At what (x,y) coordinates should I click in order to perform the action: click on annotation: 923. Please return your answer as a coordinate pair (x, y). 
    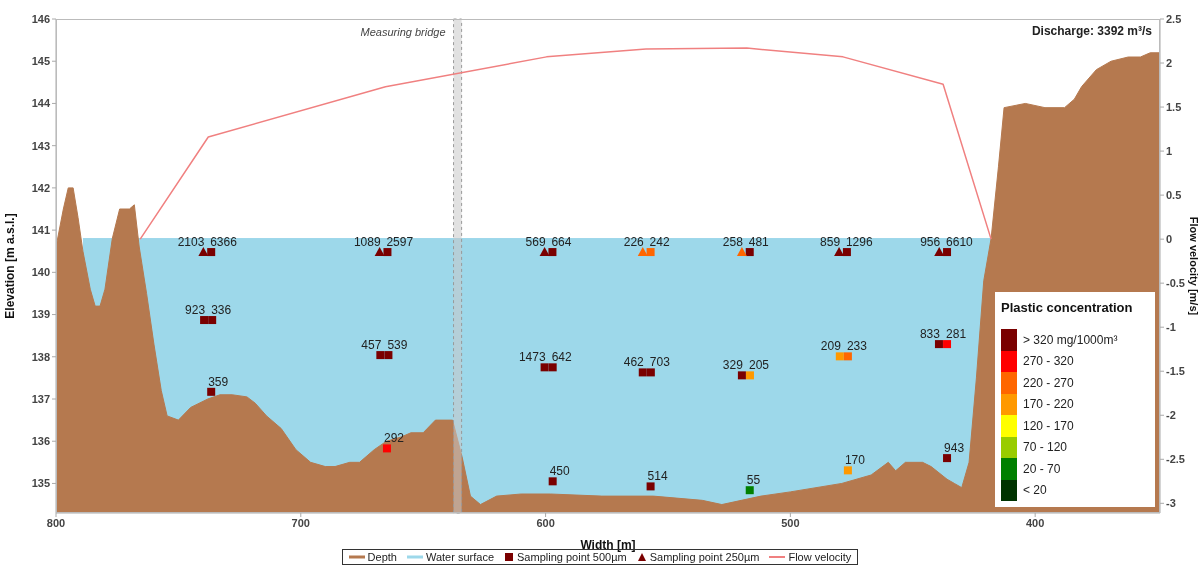
    Looking at the image, I should click on (195, 310).